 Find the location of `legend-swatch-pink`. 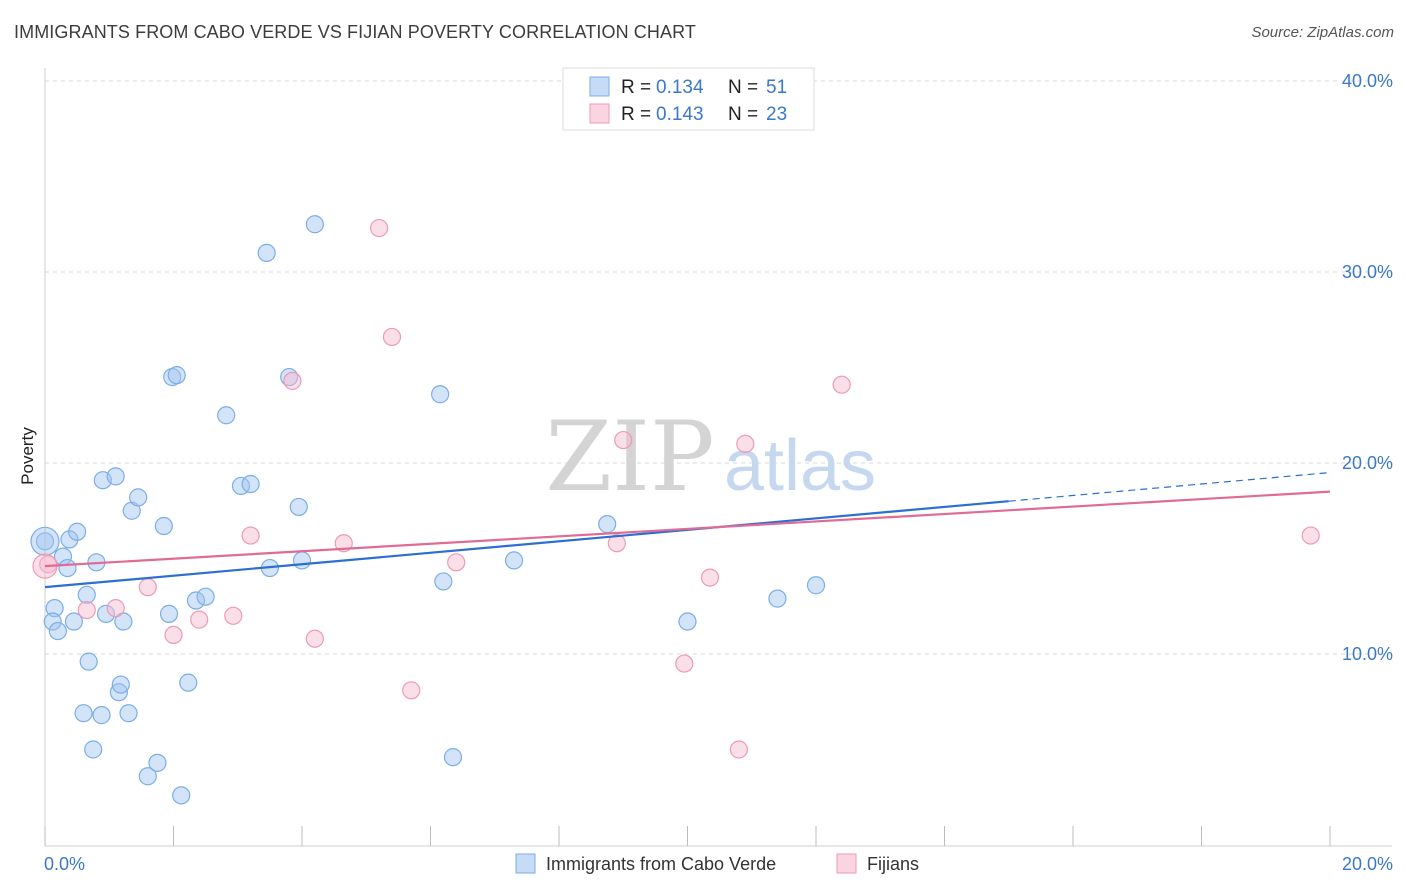

legend-swatch-pink is located at coordinates (599, 113).